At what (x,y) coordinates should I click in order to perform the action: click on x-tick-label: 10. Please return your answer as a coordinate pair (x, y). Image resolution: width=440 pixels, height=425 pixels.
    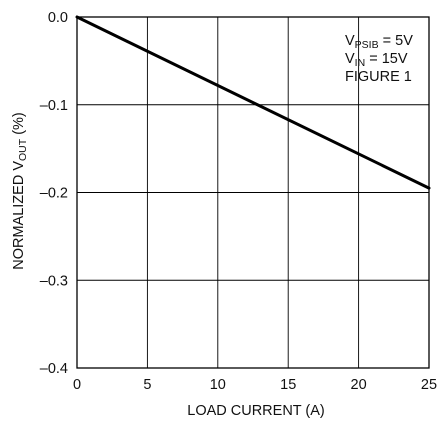
    Looking at the image, I should click on (218, 385).